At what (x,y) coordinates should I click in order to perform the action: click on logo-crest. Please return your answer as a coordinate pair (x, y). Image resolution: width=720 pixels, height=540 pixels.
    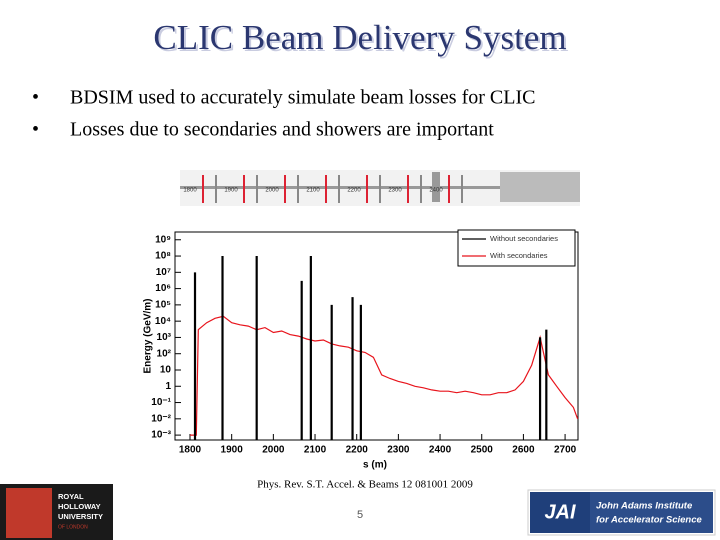
    Looking at the image, I should click on (29, 513).